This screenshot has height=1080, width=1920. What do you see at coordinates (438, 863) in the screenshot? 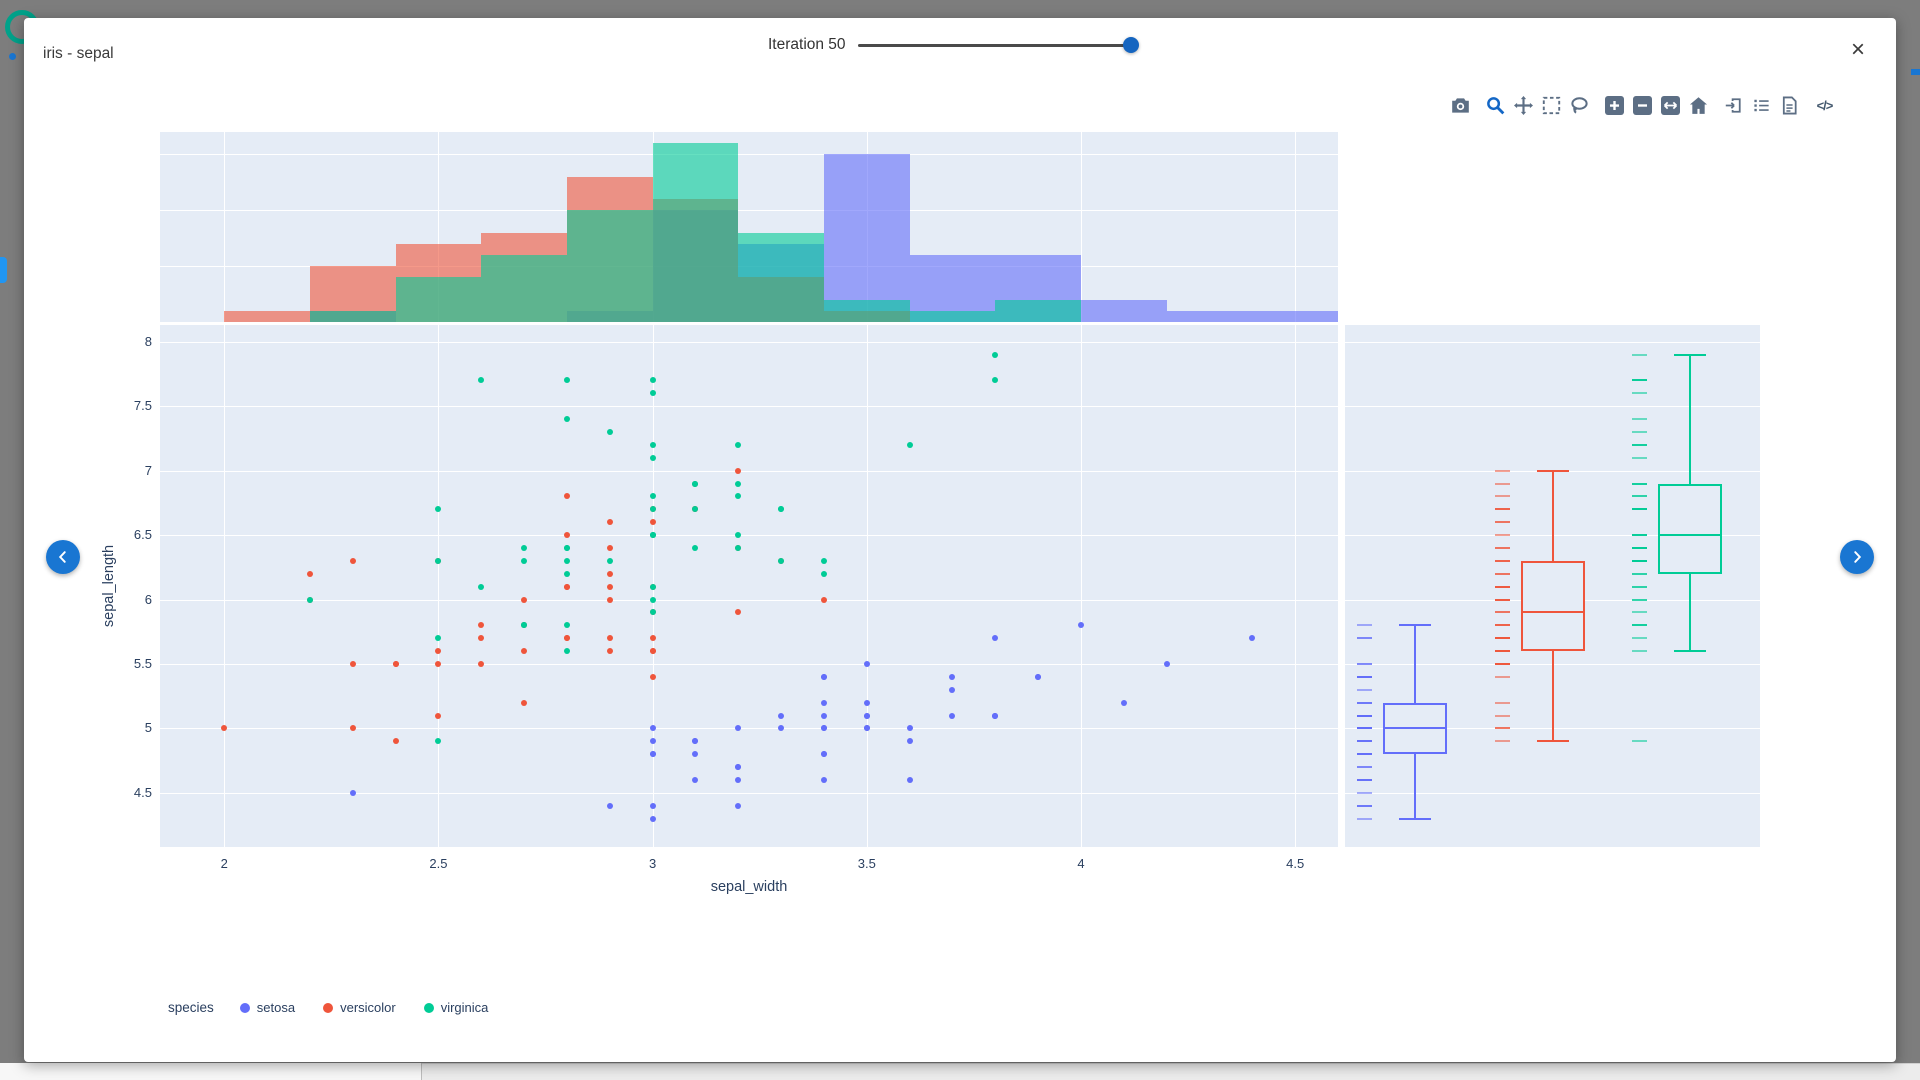
I see `x-tick-label: 2.5` at bounding box center [438, 863].